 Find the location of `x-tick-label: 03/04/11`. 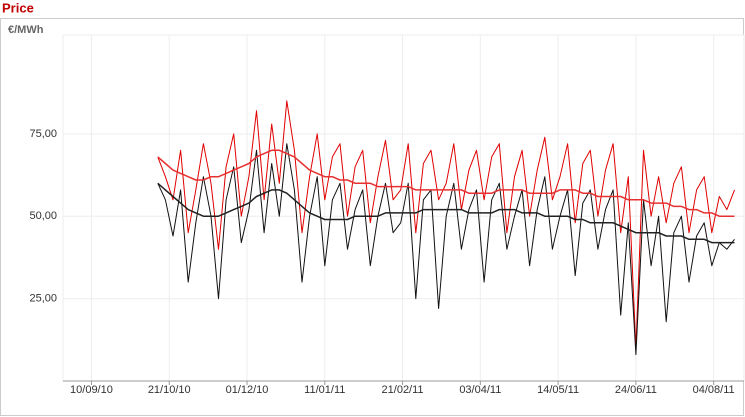

x-tick-label: 03/04/11 is located at coordinates (480, 390).